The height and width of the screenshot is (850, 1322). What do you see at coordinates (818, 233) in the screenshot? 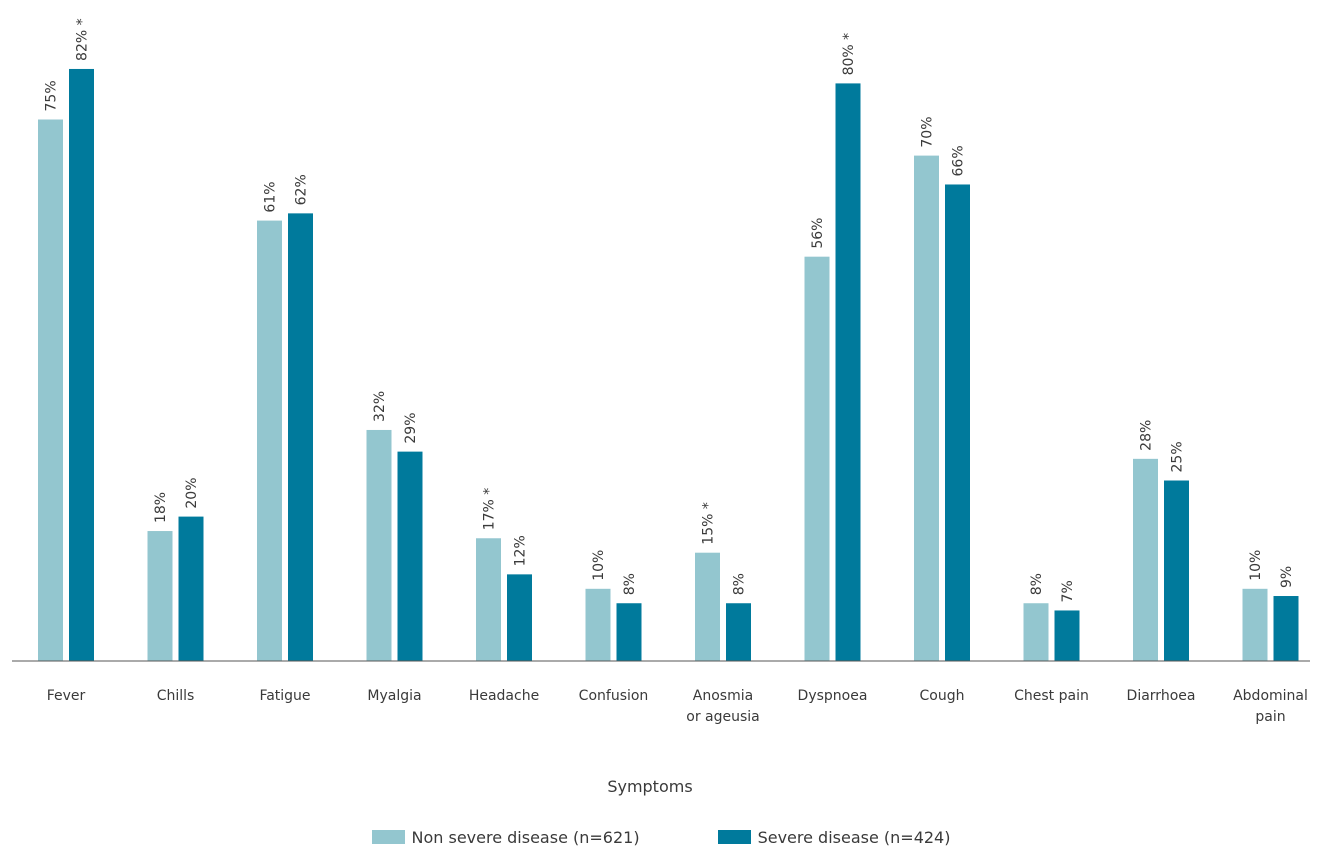
I see `bar-label-dyspnoea-non-severe: 56%` at bounding box center [818, 233].